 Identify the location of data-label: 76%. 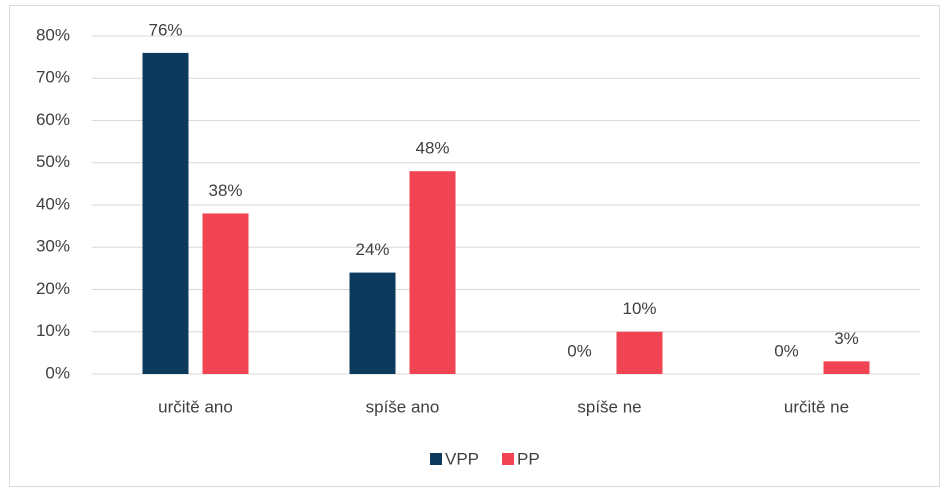
(165, 29).